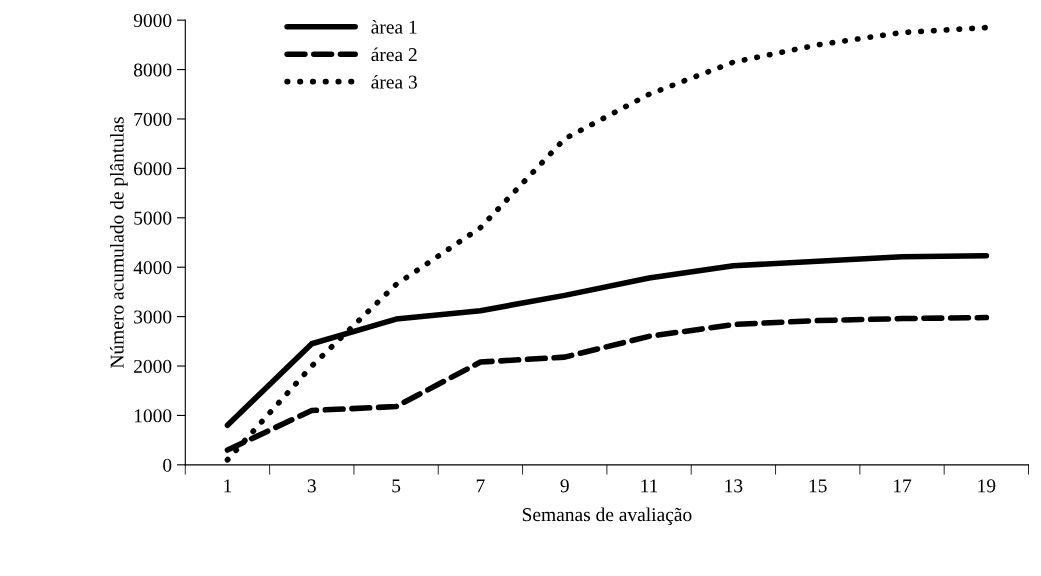 The width and height of the screenshot is (1041, 576). I want to click on legend-label: área 3, so click(394, 81).